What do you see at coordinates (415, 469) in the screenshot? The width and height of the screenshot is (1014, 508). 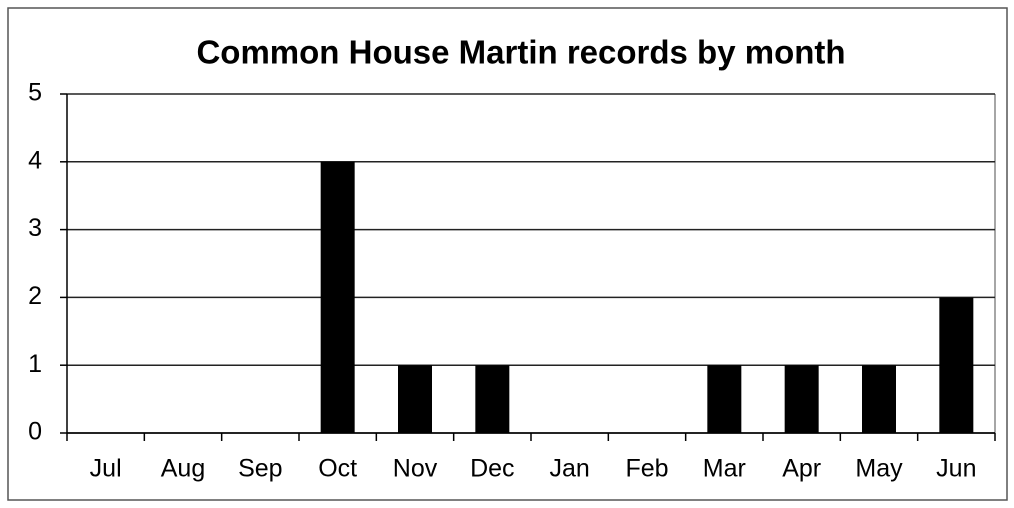 I see `x-tick-label: Nov` at bounding box center [415, 469].